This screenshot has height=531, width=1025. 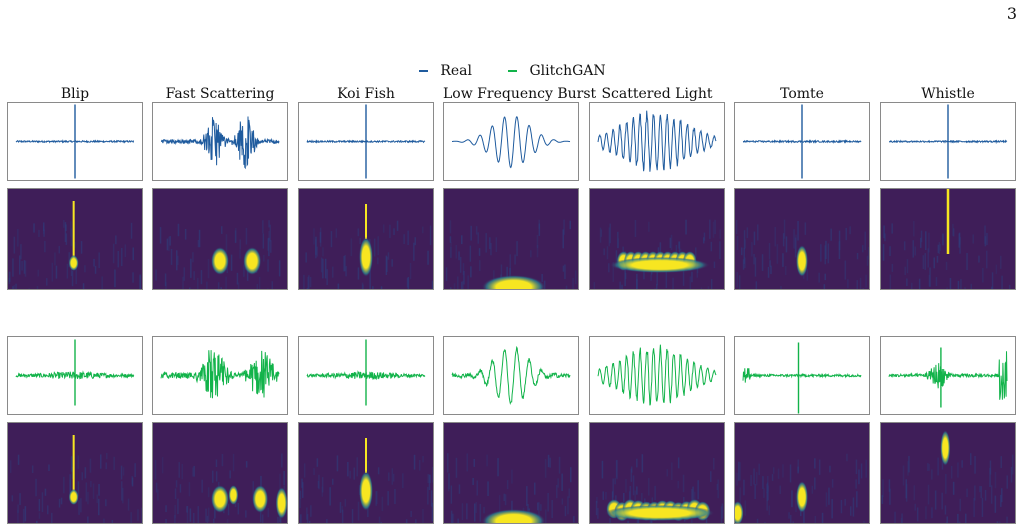 I want to click on spectrogram-energy, so click(x=513, y=516).